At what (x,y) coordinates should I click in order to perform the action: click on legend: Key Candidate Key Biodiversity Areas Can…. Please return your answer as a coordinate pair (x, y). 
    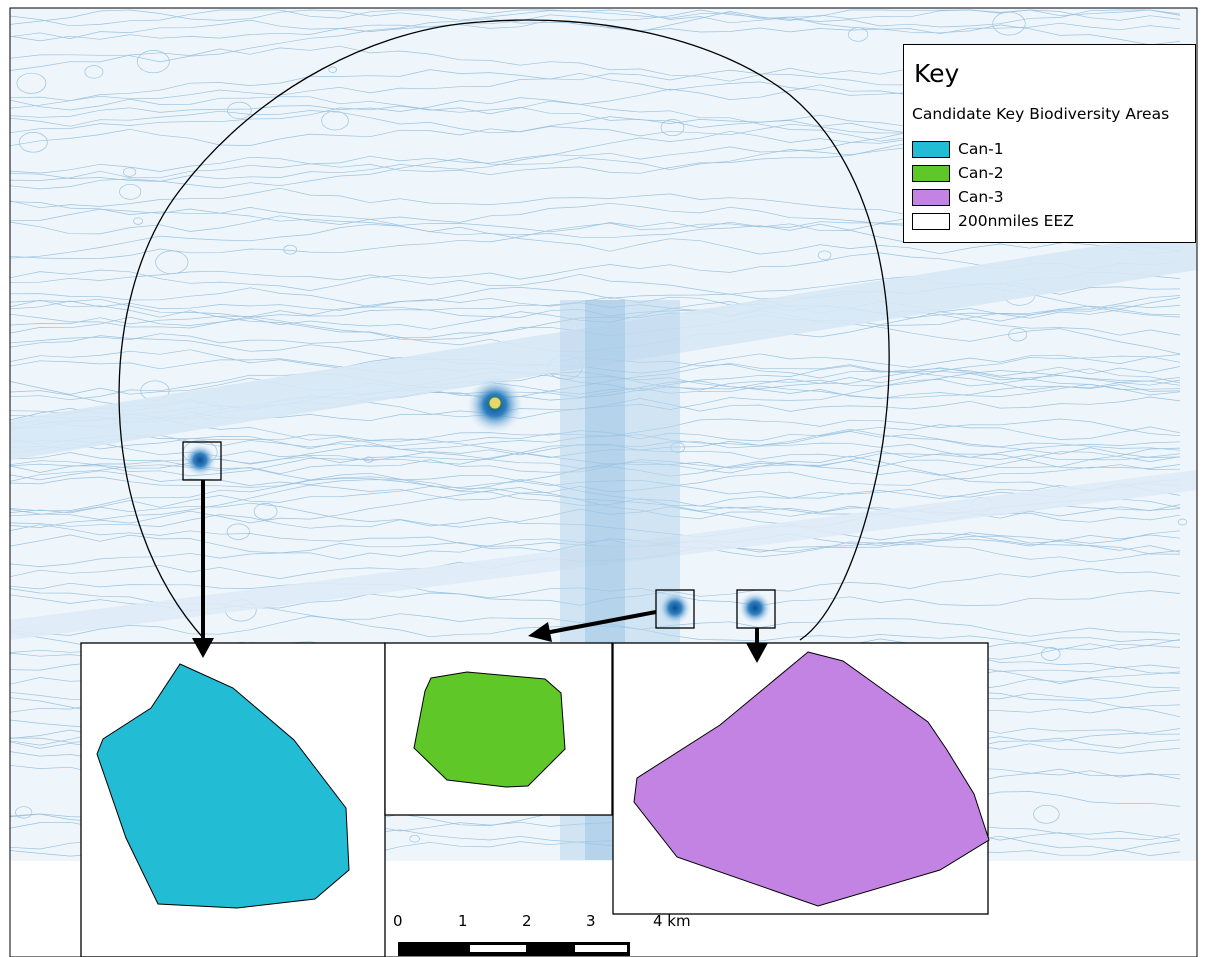
    Looking at the image, I should click on (1049, 143).